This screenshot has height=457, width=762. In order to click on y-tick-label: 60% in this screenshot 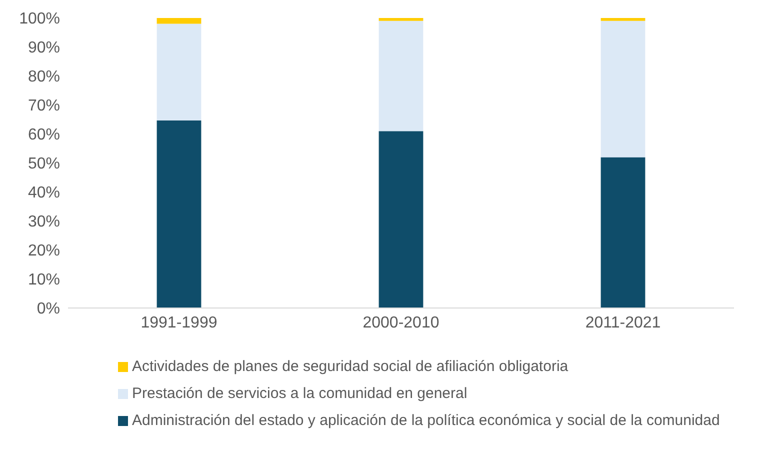, I will do `click(44, 135)`.